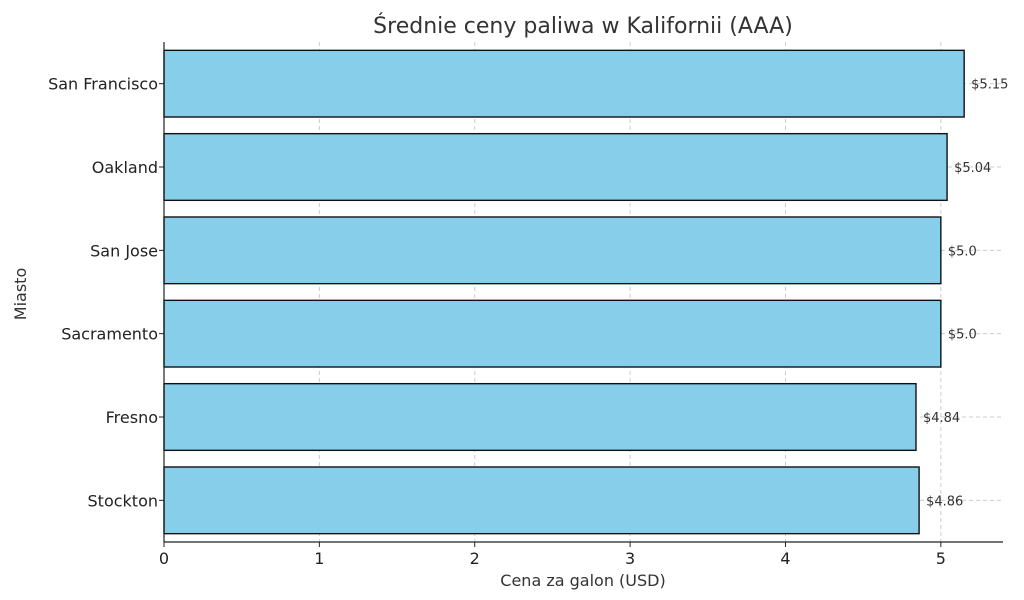  I want to click on x-tick-label: 0, so click(164, 558).